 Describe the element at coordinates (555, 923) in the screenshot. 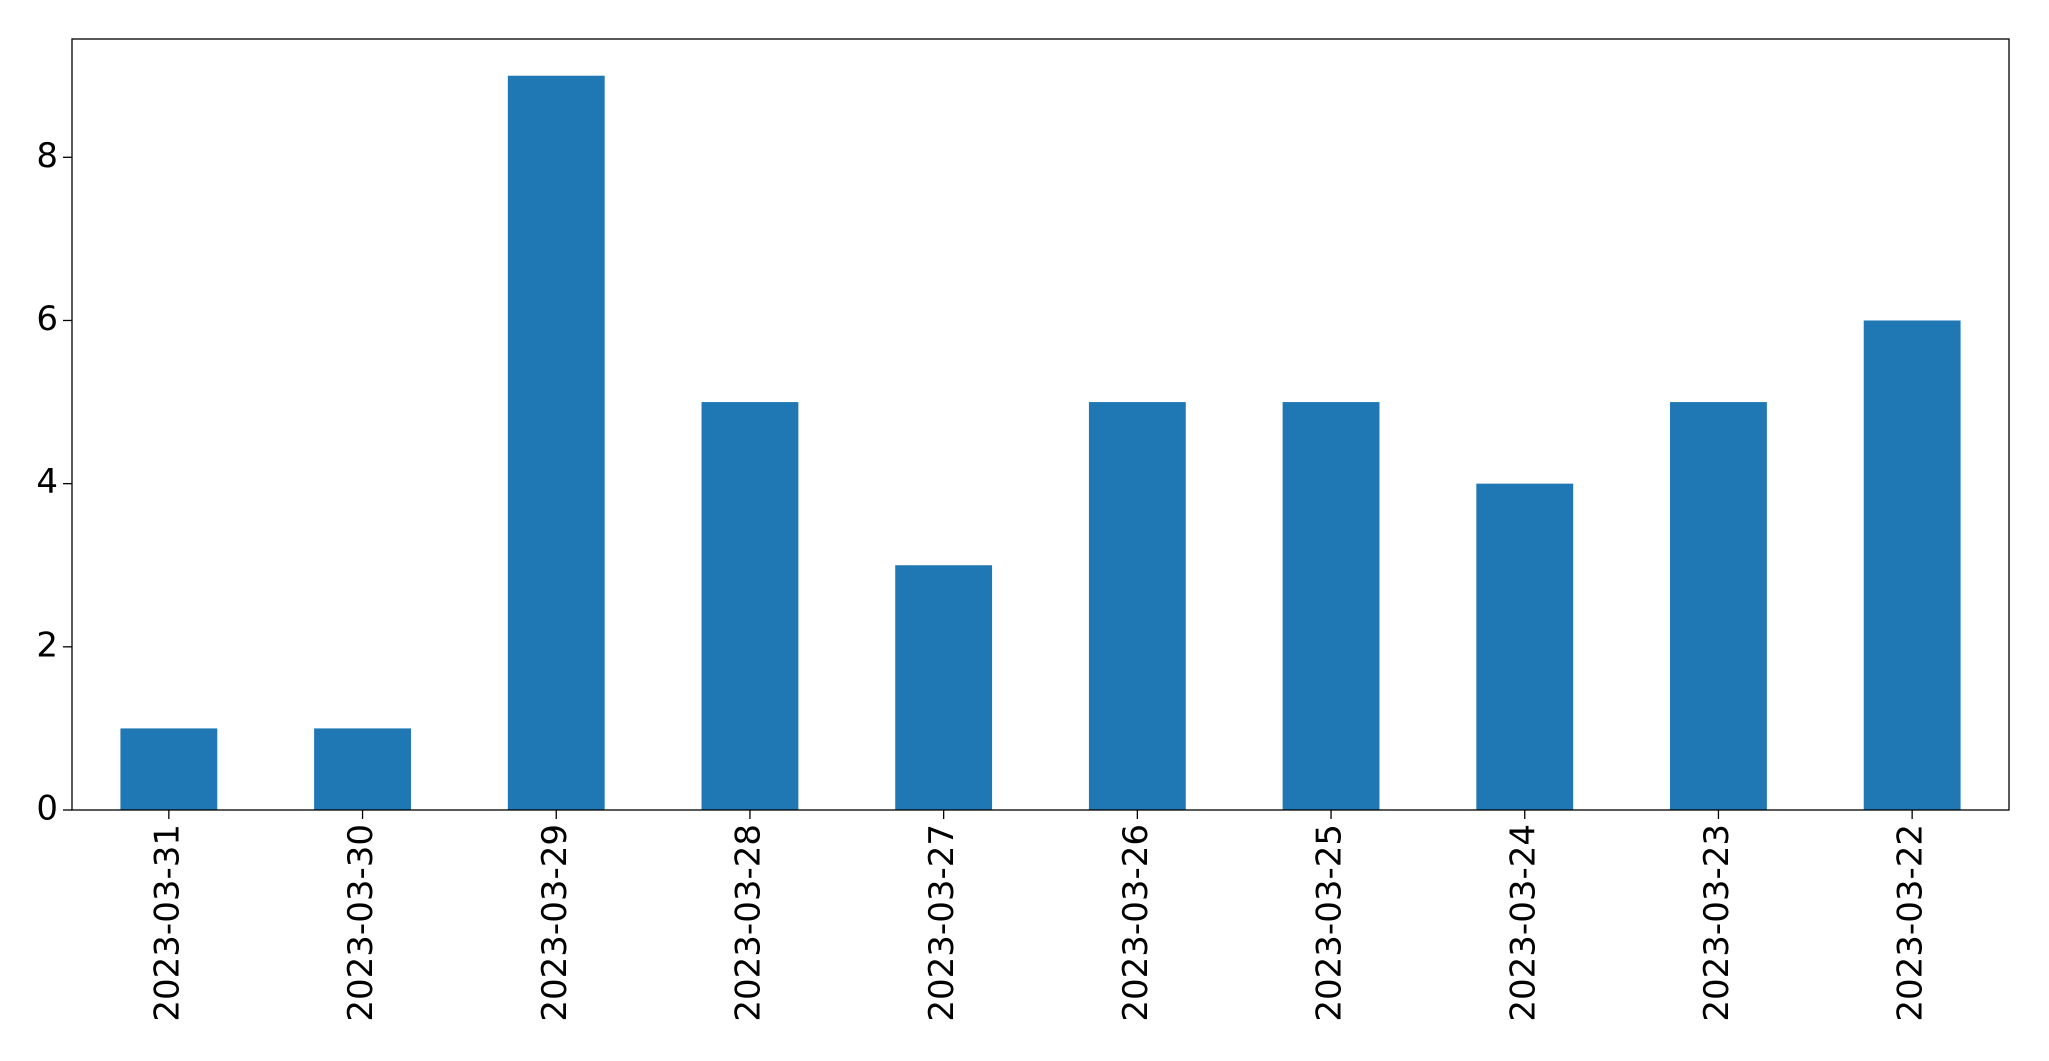

I see `x-tick-label: 2023-03-29` at that location.